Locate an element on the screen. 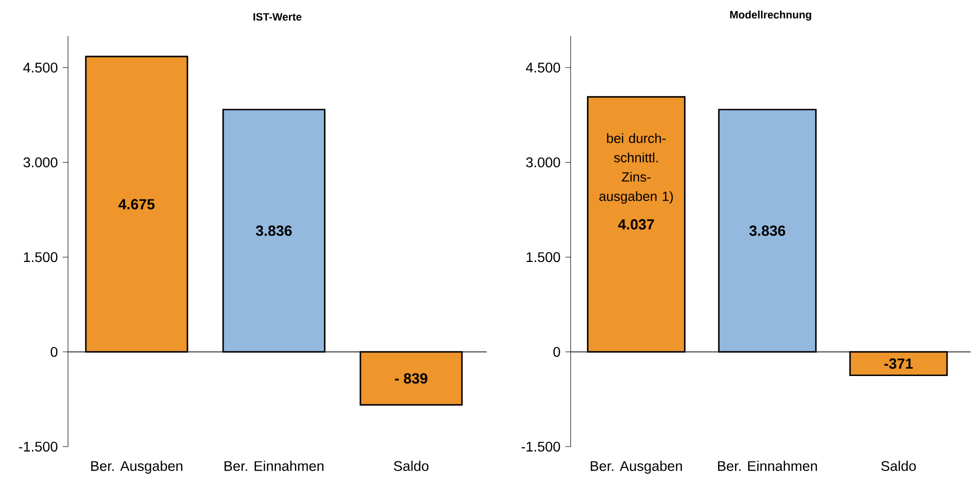 The height and width of the screenshot is (483, 976). data-label: -371 is located at coordinates (898, 363).